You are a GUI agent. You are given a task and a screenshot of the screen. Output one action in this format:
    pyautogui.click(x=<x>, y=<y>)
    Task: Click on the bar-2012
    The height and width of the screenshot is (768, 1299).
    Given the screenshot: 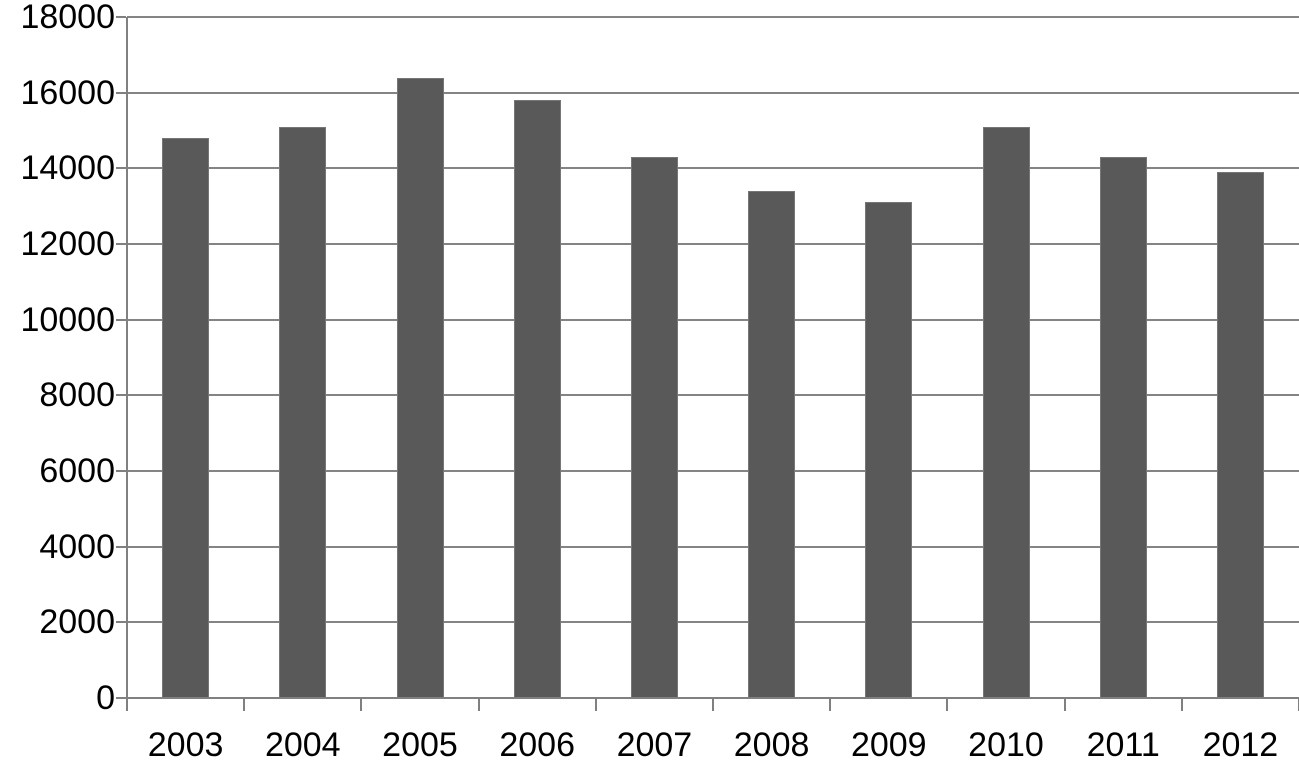 What is the action you would take?
    pyautogui.click(x=1240, y=435)
    